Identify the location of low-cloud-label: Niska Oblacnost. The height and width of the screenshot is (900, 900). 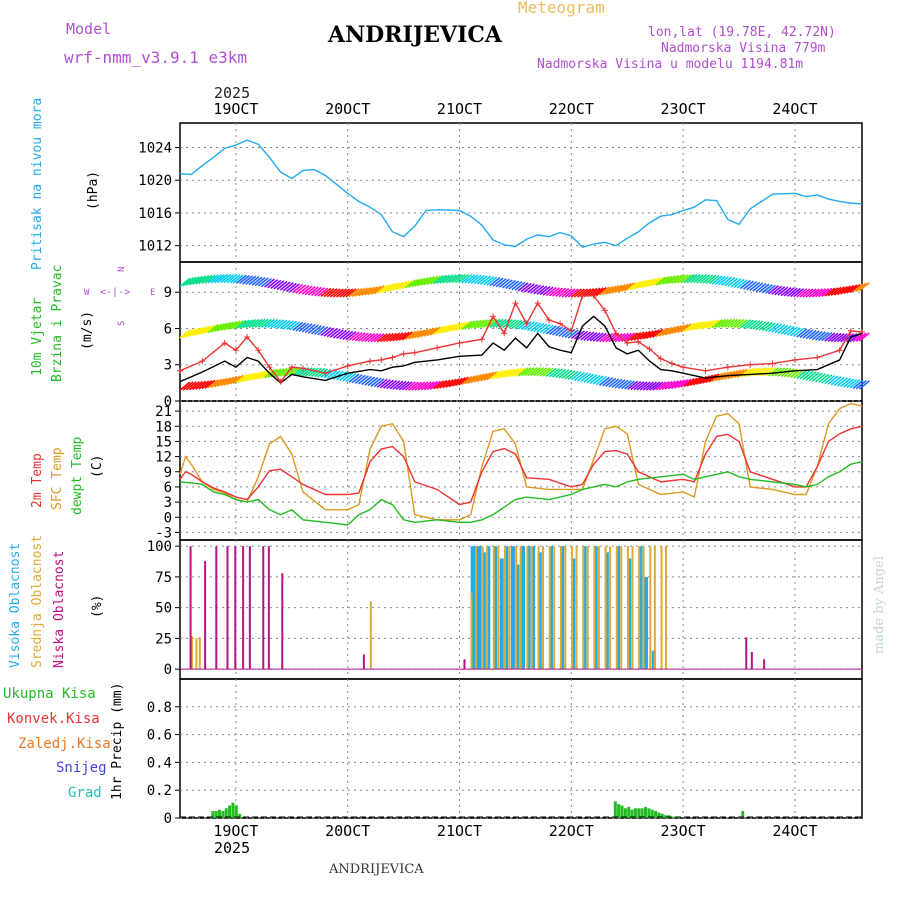
(59, 609).